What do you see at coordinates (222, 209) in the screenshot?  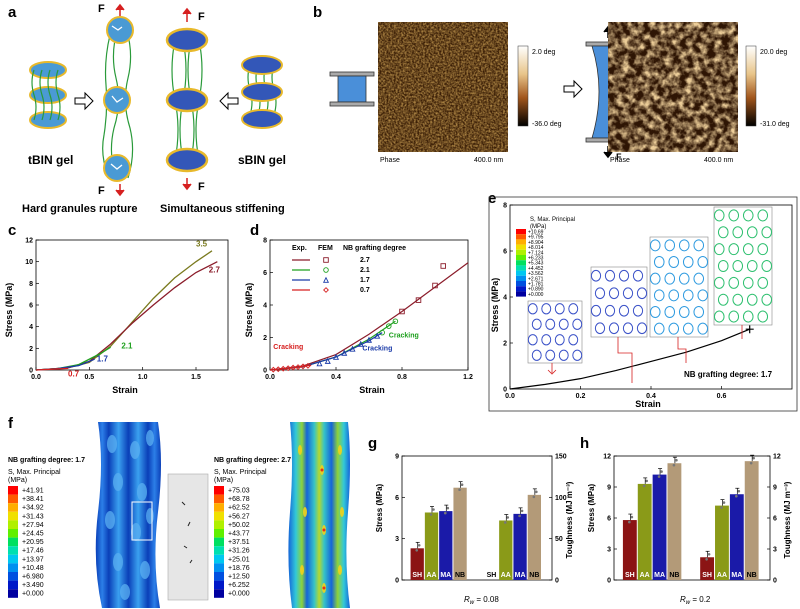 I see `caption-stiffening: Simultaneous stiffening` at bounding box center [222, 209].